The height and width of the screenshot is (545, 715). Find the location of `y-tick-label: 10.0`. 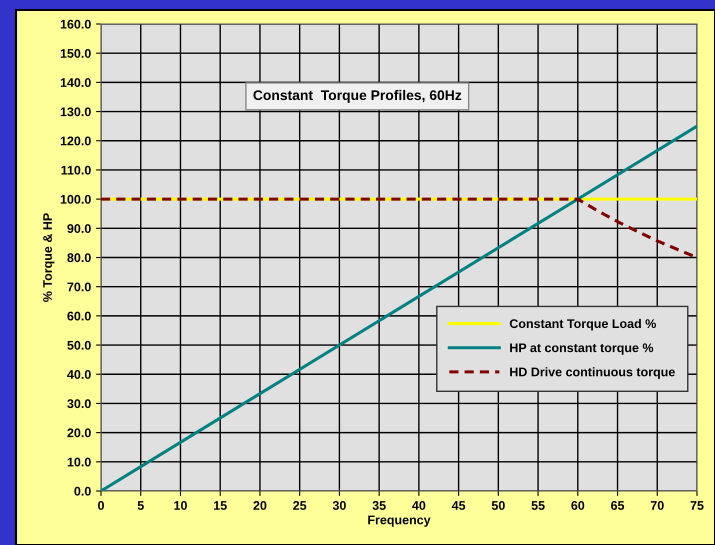

y-tick-label: 10.0 is located at coordinates (79, 462).